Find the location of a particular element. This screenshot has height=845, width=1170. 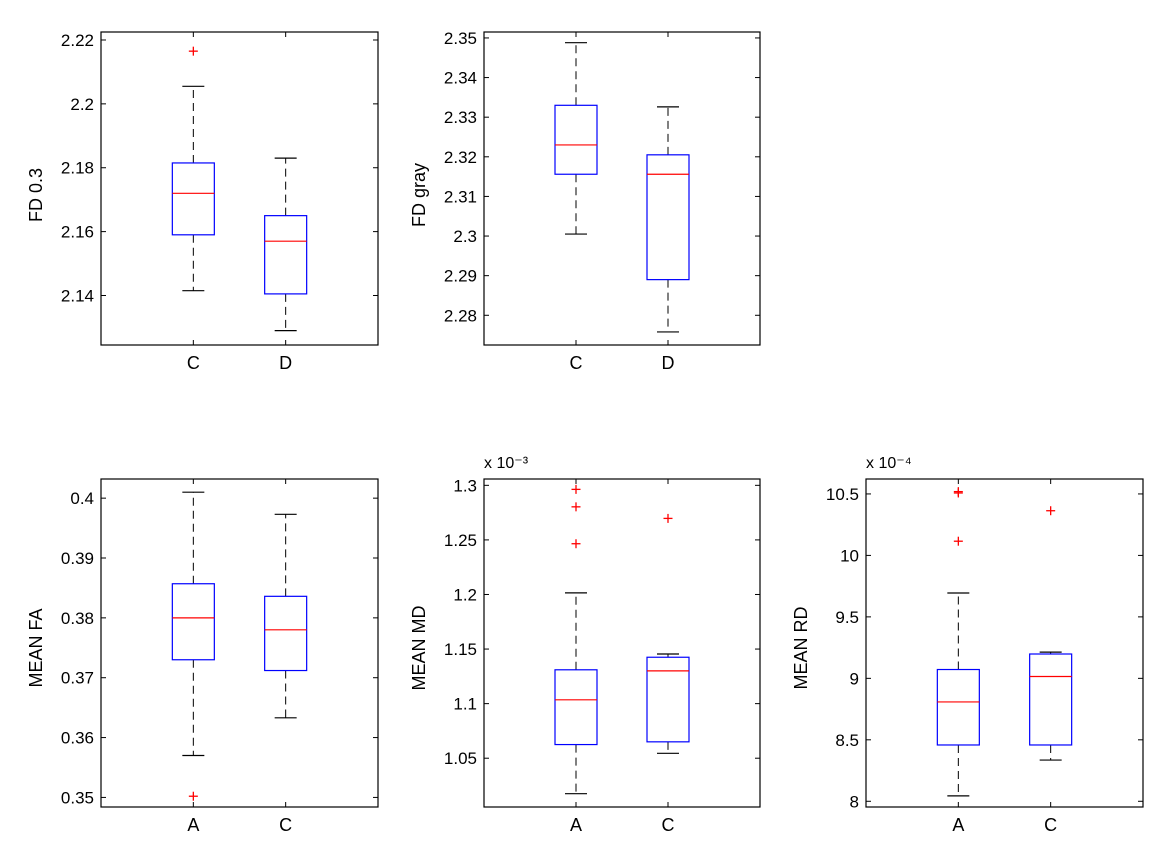

panel-fd-0-3: 2.14 2.16 2.18 2.2 2.22 C D FD 0.3 is located at coordinates (202, 202).